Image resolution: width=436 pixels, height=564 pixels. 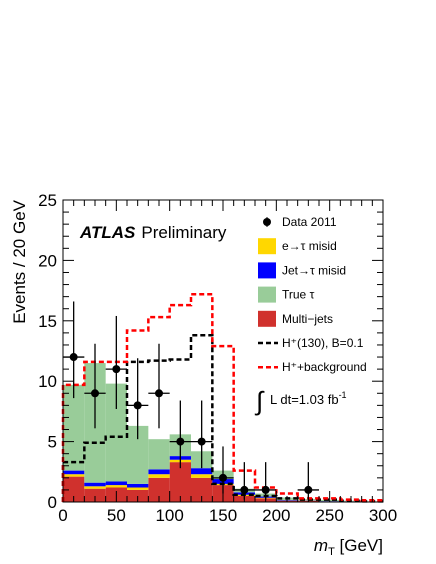 I want to click on legend-entry-6: H⁺(130), B=0.1, so click(x=311, y=343).